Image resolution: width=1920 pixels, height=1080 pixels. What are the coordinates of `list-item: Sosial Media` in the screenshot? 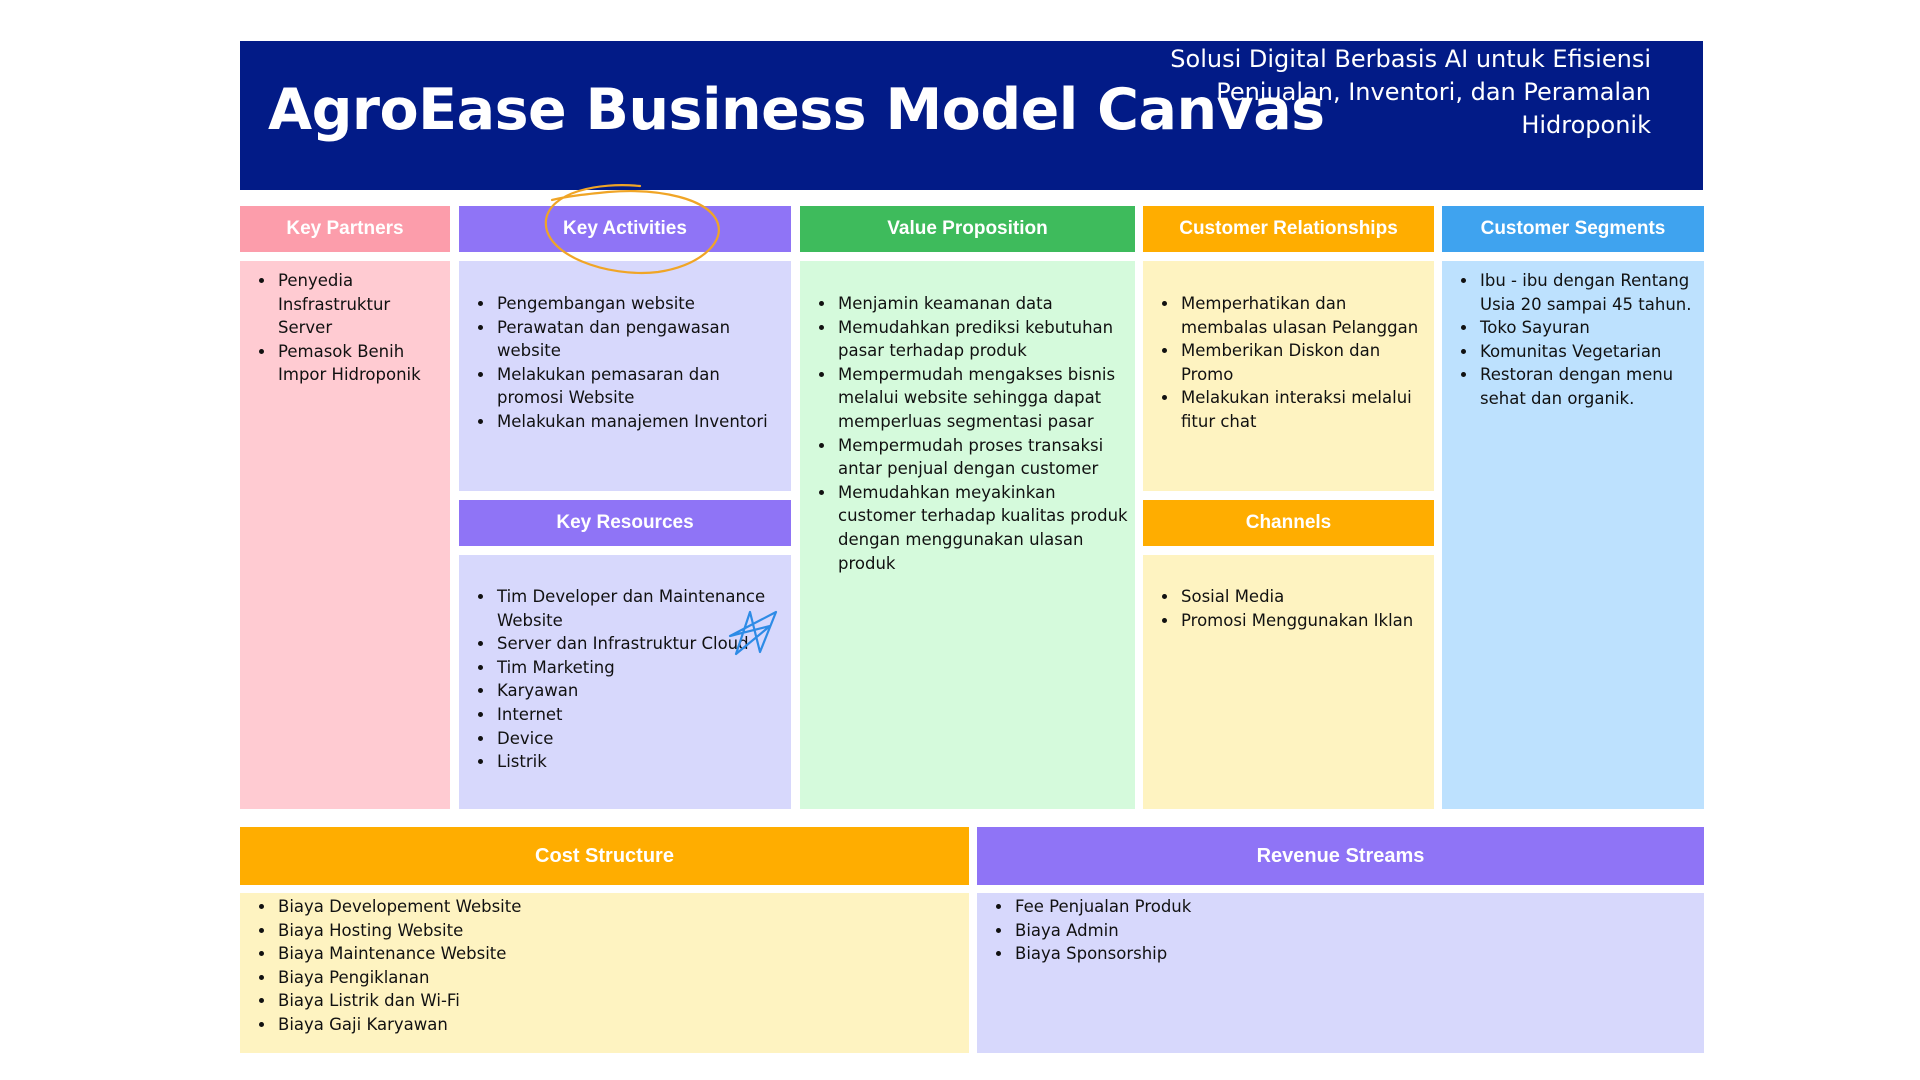 It's located at (1303, 597).